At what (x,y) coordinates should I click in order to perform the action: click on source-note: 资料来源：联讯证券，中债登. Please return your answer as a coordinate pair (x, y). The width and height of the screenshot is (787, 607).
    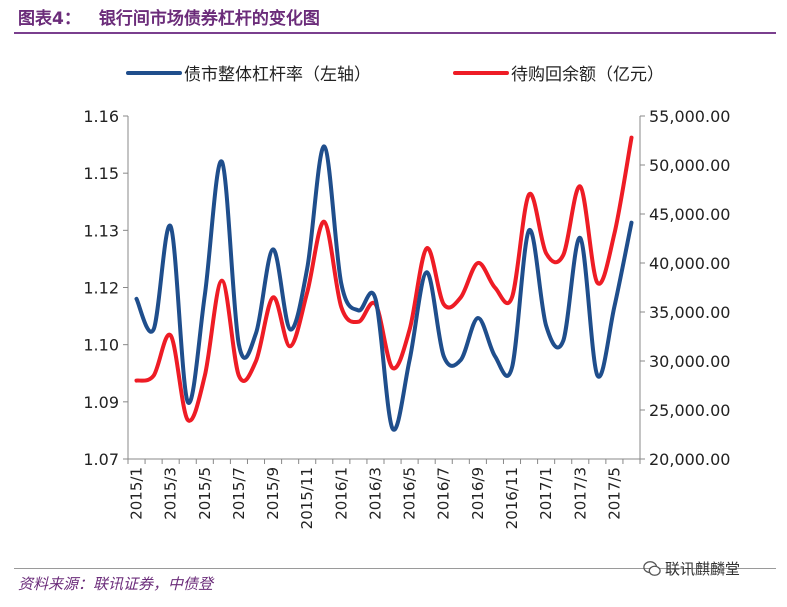
    Looking at the image, I should click on (116, 584).